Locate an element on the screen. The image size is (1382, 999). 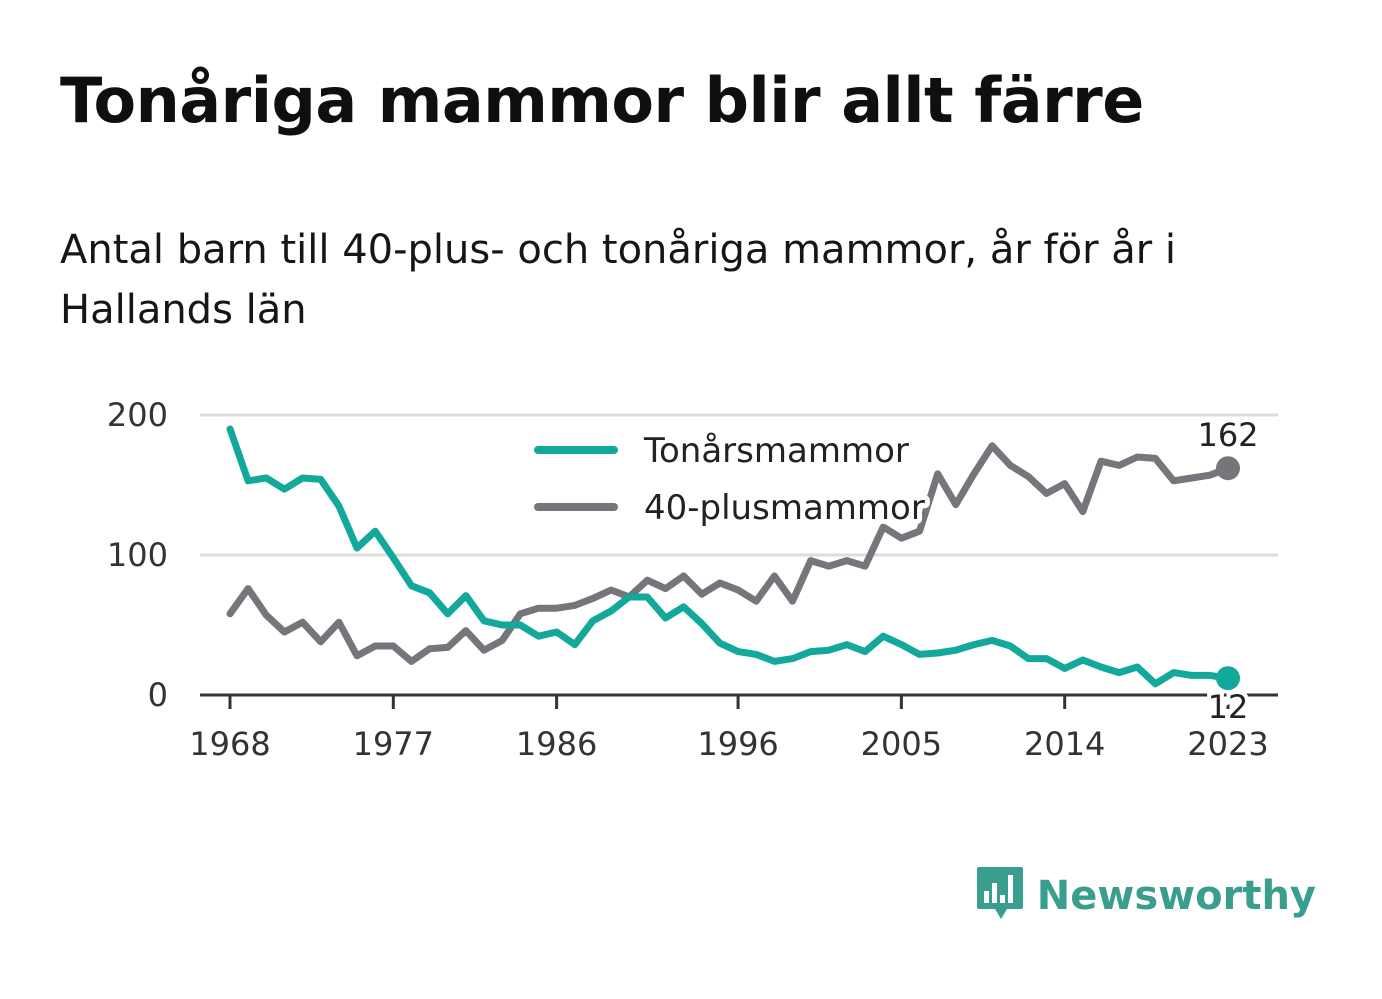
x-tick-label-1986: 1986 is located at coordinates (556, 744).